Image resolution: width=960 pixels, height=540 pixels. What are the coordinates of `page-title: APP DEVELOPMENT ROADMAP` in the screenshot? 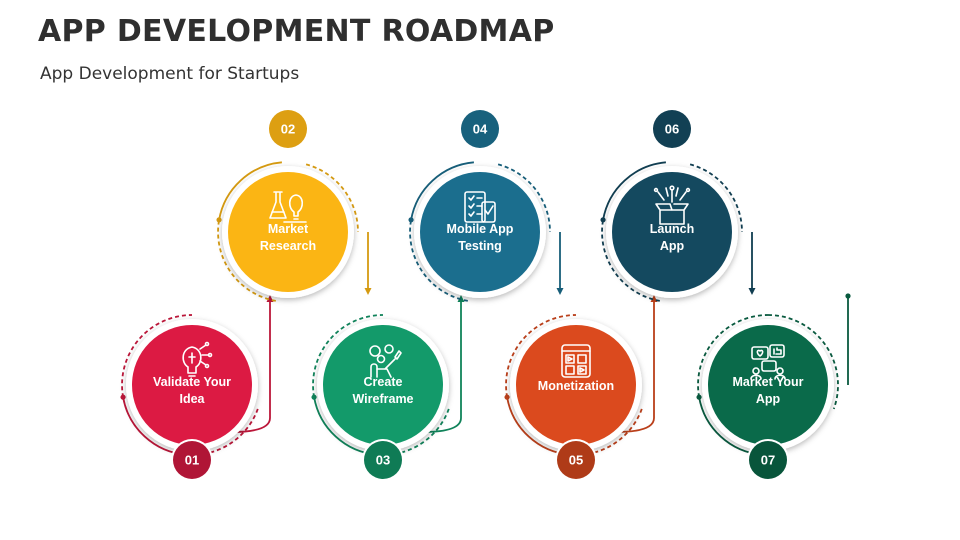 It's located at (296, 31).